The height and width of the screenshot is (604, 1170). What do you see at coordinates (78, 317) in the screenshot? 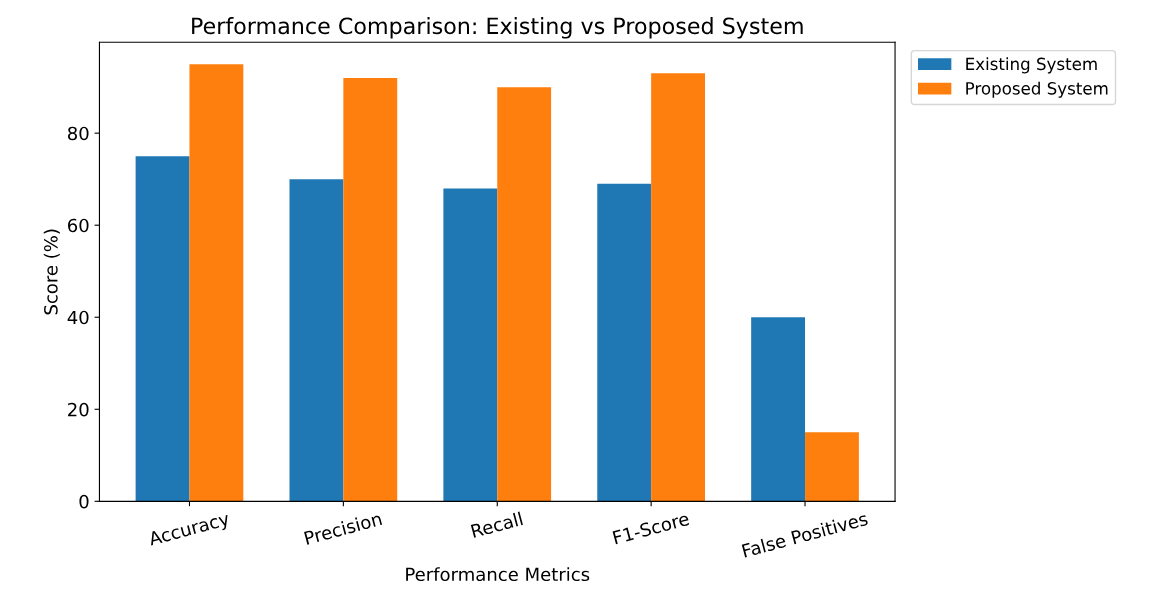
I see `y-tick-label: 40` at bounding box center [78, 317].